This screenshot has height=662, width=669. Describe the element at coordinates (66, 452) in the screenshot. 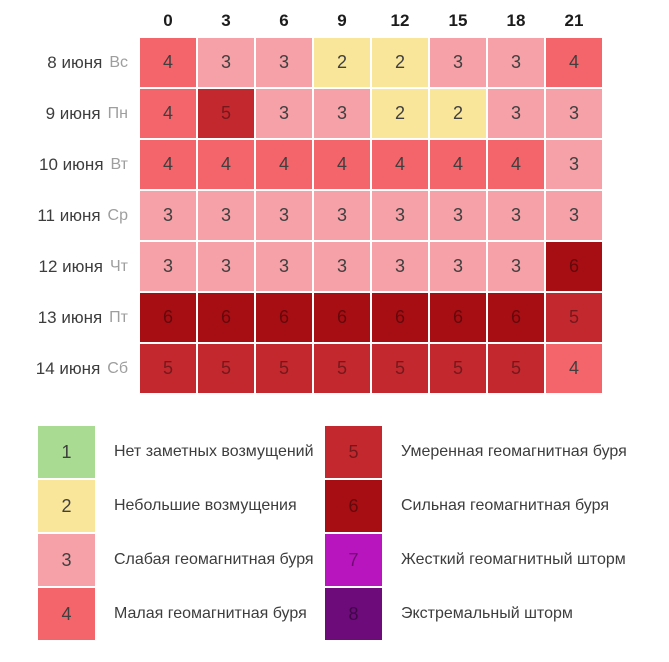

I see `legend-swatch-1: 1` at that location.